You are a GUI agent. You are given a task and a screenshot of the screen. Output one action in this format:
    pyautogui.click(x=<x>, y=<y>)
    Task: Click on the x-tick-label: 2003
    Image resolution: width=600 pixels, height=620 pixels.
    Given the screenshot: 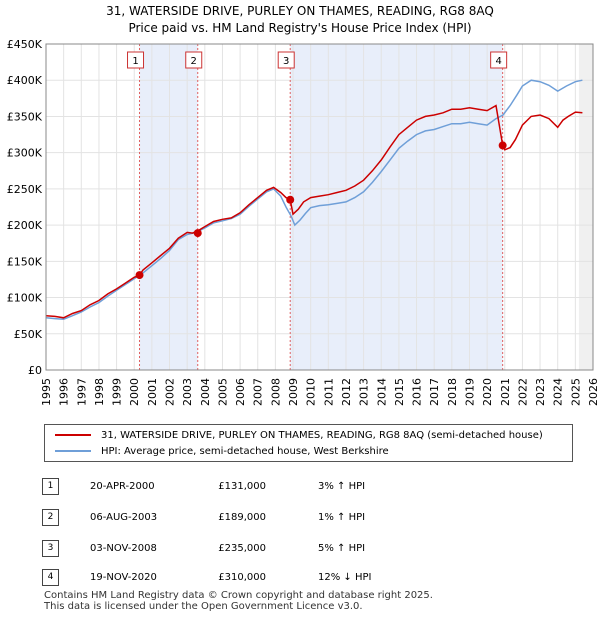 What is the action you would take?
    pyautogui.click(x=187, y=392)
    